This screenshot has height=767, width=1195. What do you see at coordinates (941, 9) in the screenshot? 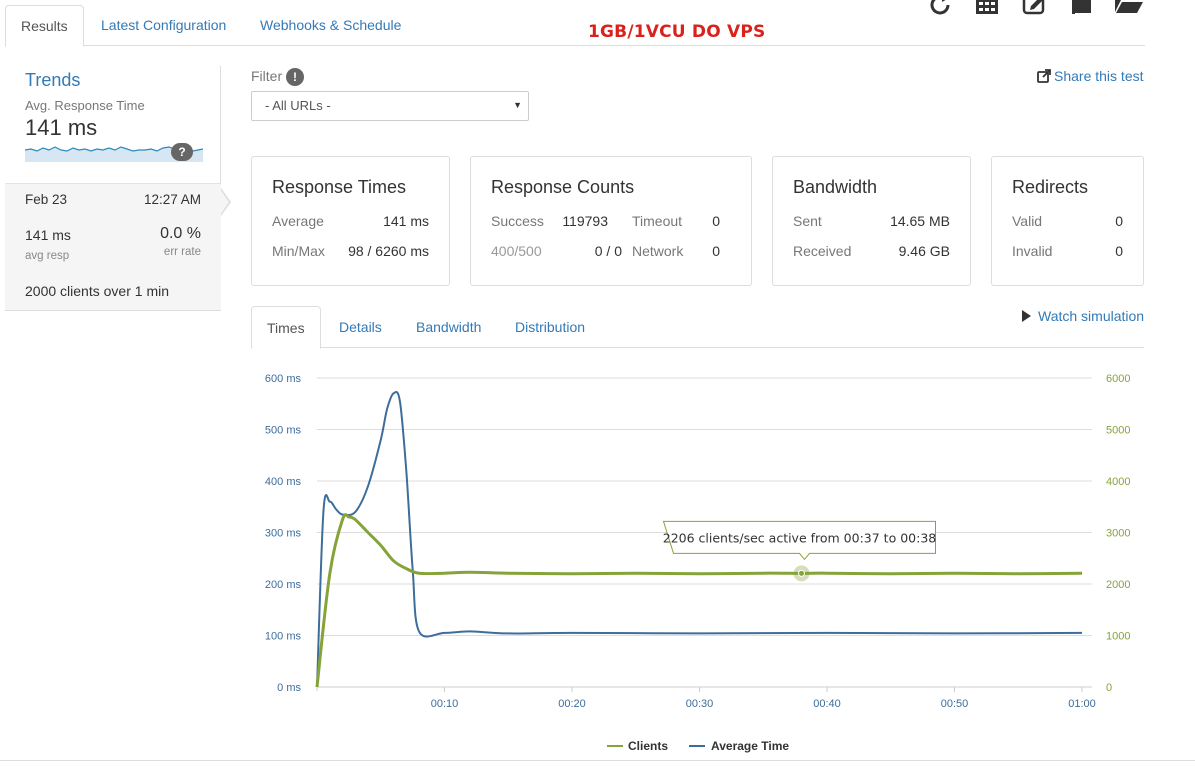
I see `refresh-icon` at bounding box center [941, 9].